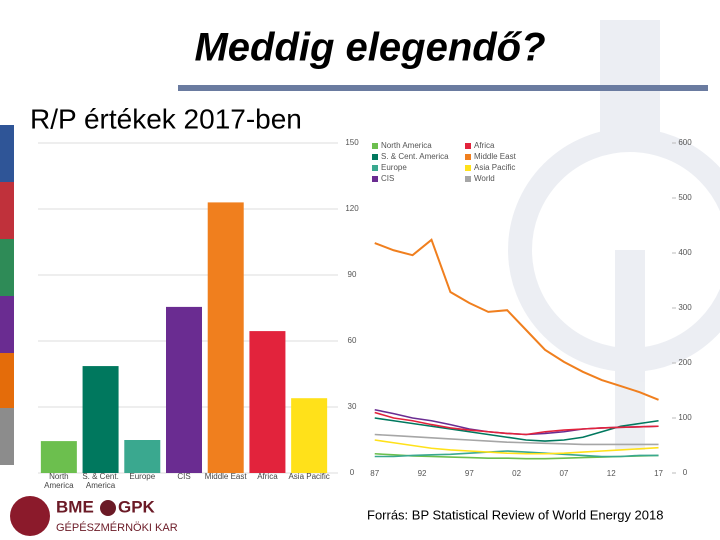  Describe the element at coordinates (494, 167) in the screenshot. I see `legend-label: Asia Pacific` at that location.